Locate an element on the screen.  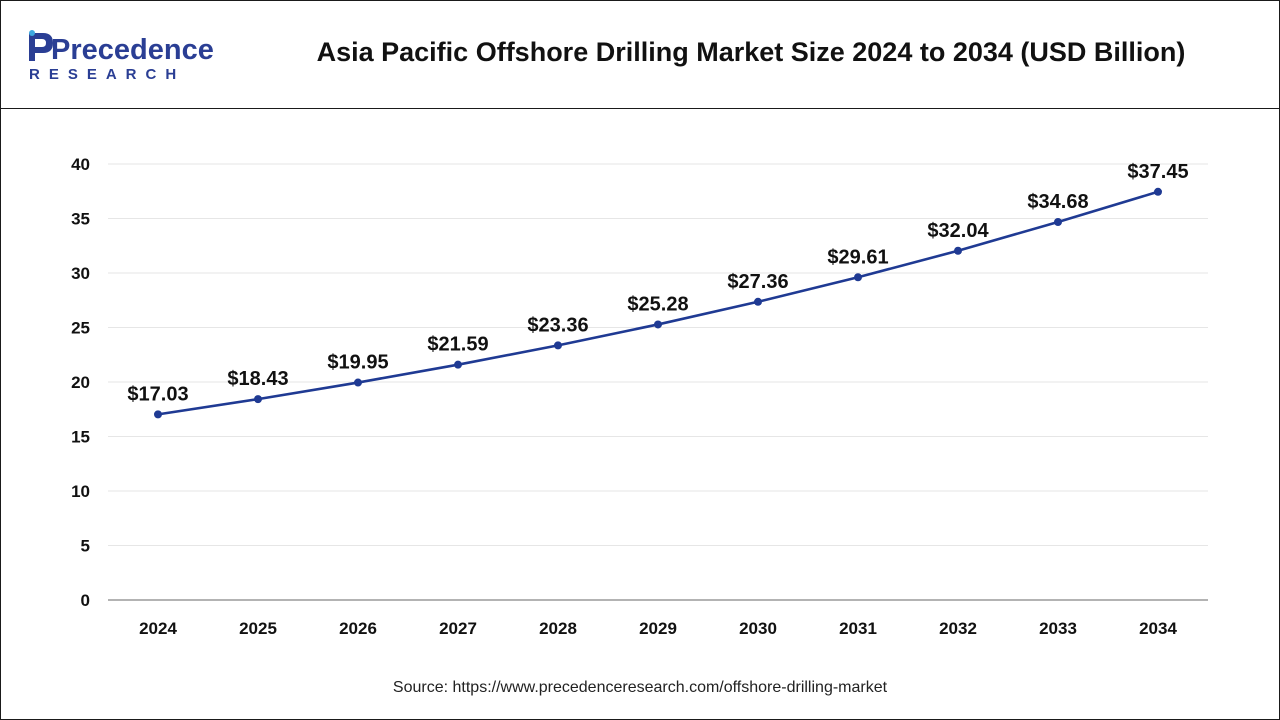
x-tick-label: 2030 is located at coordinates (758, 628).